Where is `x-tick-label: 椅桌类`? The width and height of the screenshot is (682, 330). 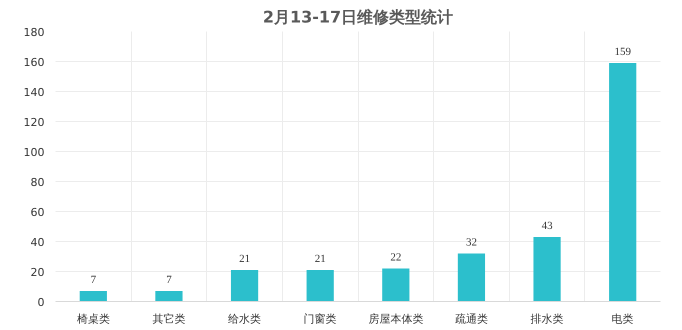
x-tick-label: 椅桌类 is located at coordinates (93, 319).